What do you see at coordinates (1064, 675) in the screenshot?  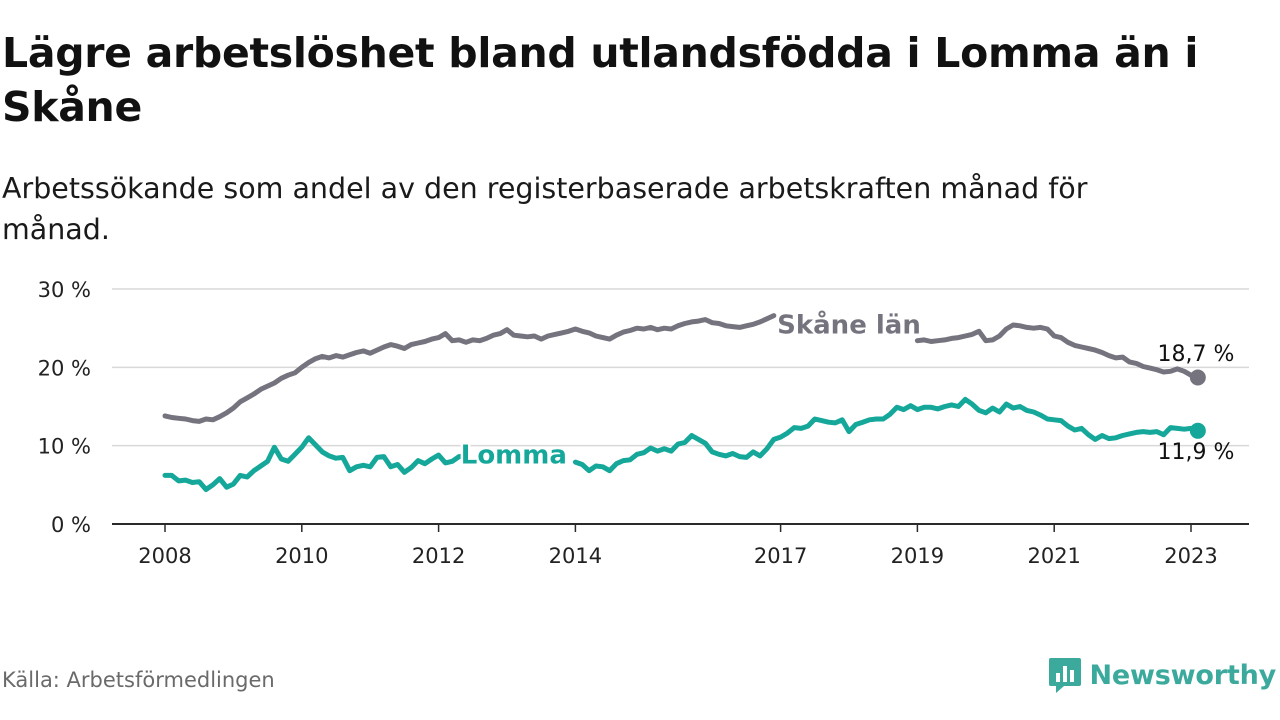 I see `newsworthy-logo-icon` at bounding box center [1064, 675].